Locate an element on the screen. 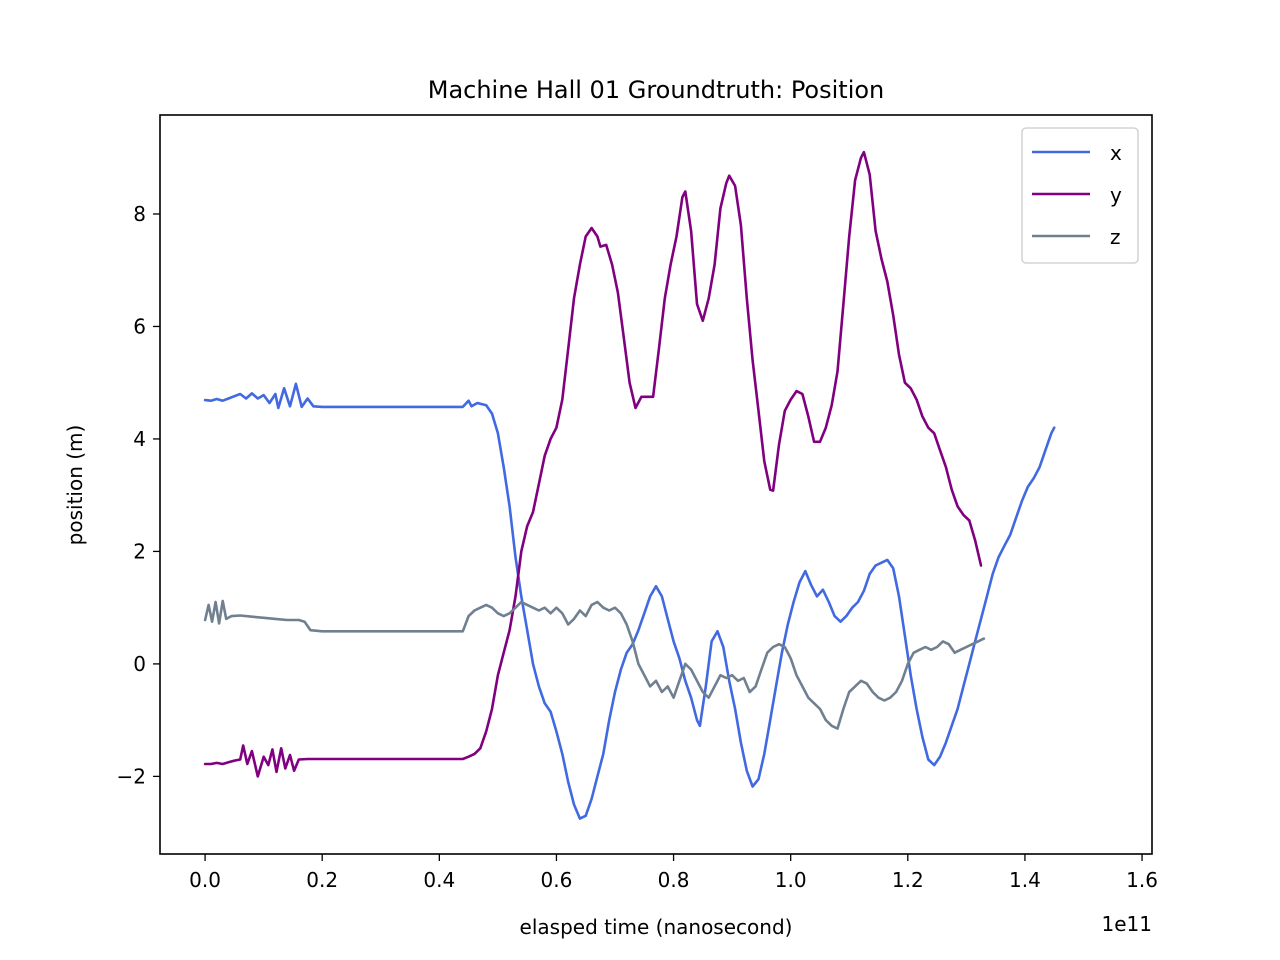 Image resolution: width=1280 pixels, height=960 pixels. x-tick-label: 1.2 is located at coordinates (908, 880).